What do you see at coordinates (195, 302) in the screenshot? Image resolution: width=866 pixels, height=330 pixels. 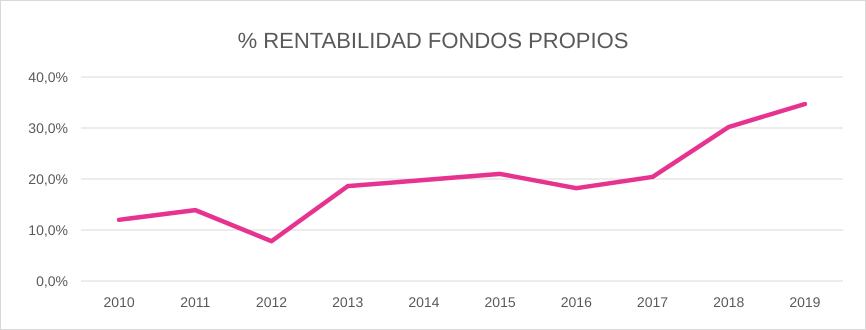 I see `x-tick-label: 2011` at bounding box center [195, 302].